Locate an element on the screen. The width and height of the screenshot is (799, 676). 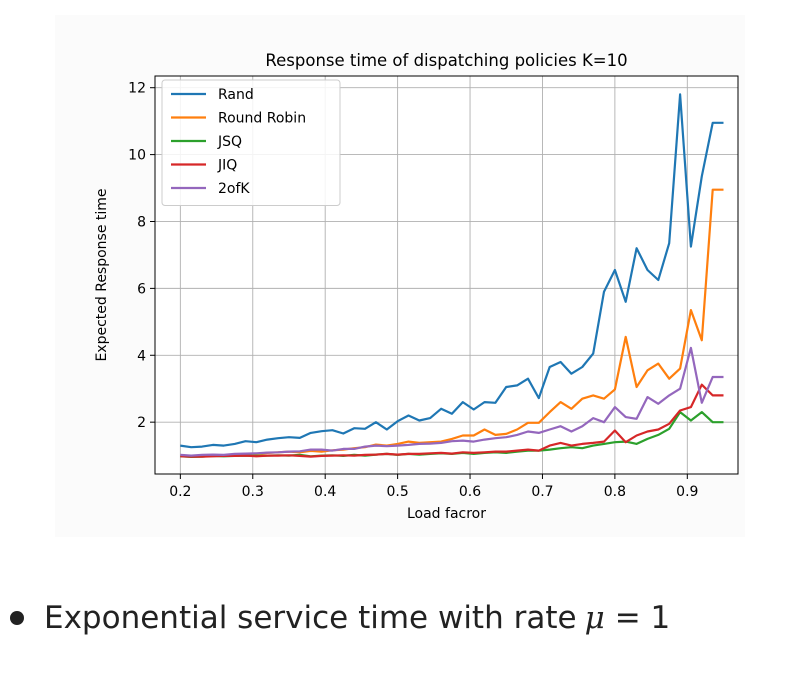
x-tick-label-0: 0.2 is located at coordinates (180, 492).